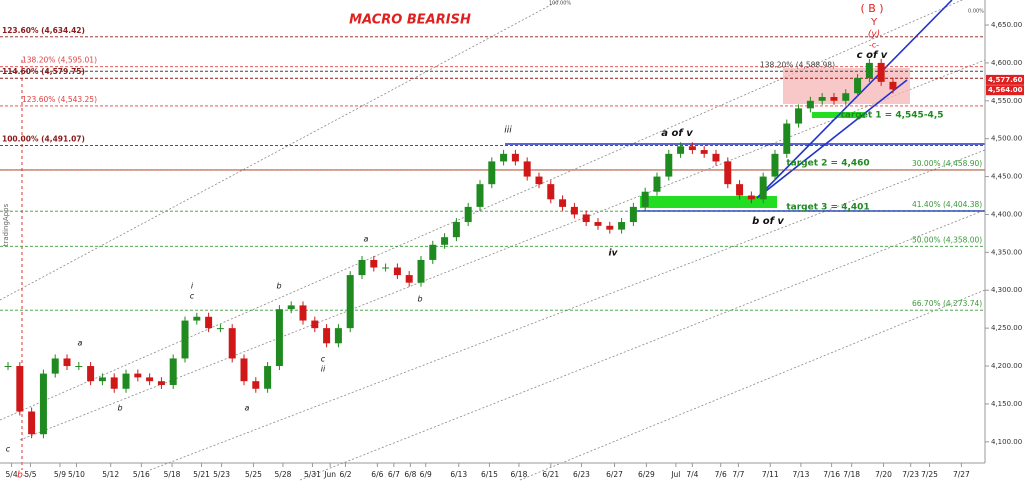  What do you see at coordinates (283, 474) in the screenshot?
I see `x-tick-label: 5/28` at bounding box center [283, 474].